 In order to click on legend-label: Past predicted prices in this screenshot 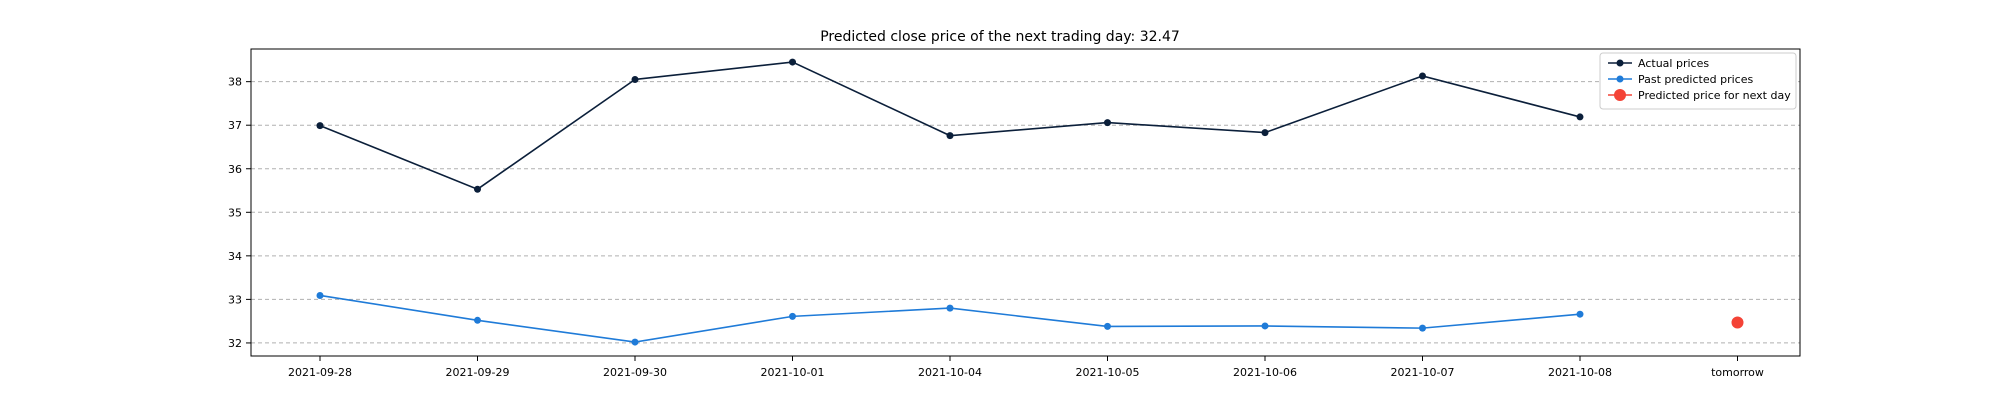, I will do `click(1695, 79)`.